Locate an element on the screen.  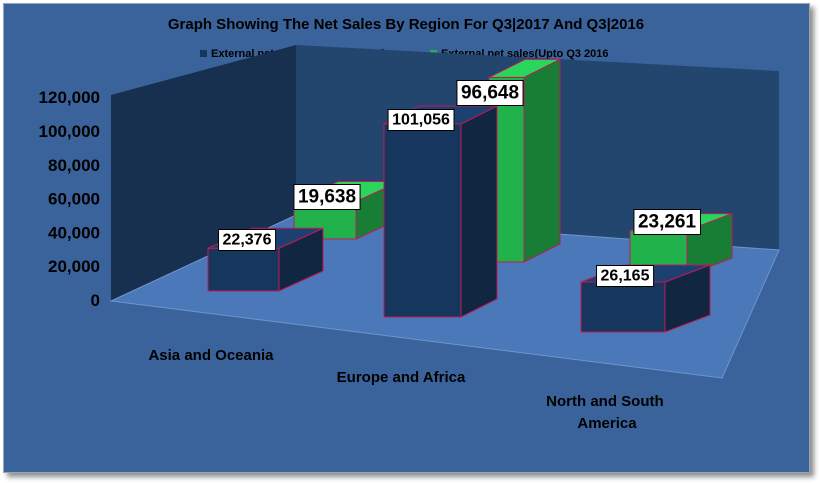
y-tick-label: 80,000 is located at coordinates (74, 165).